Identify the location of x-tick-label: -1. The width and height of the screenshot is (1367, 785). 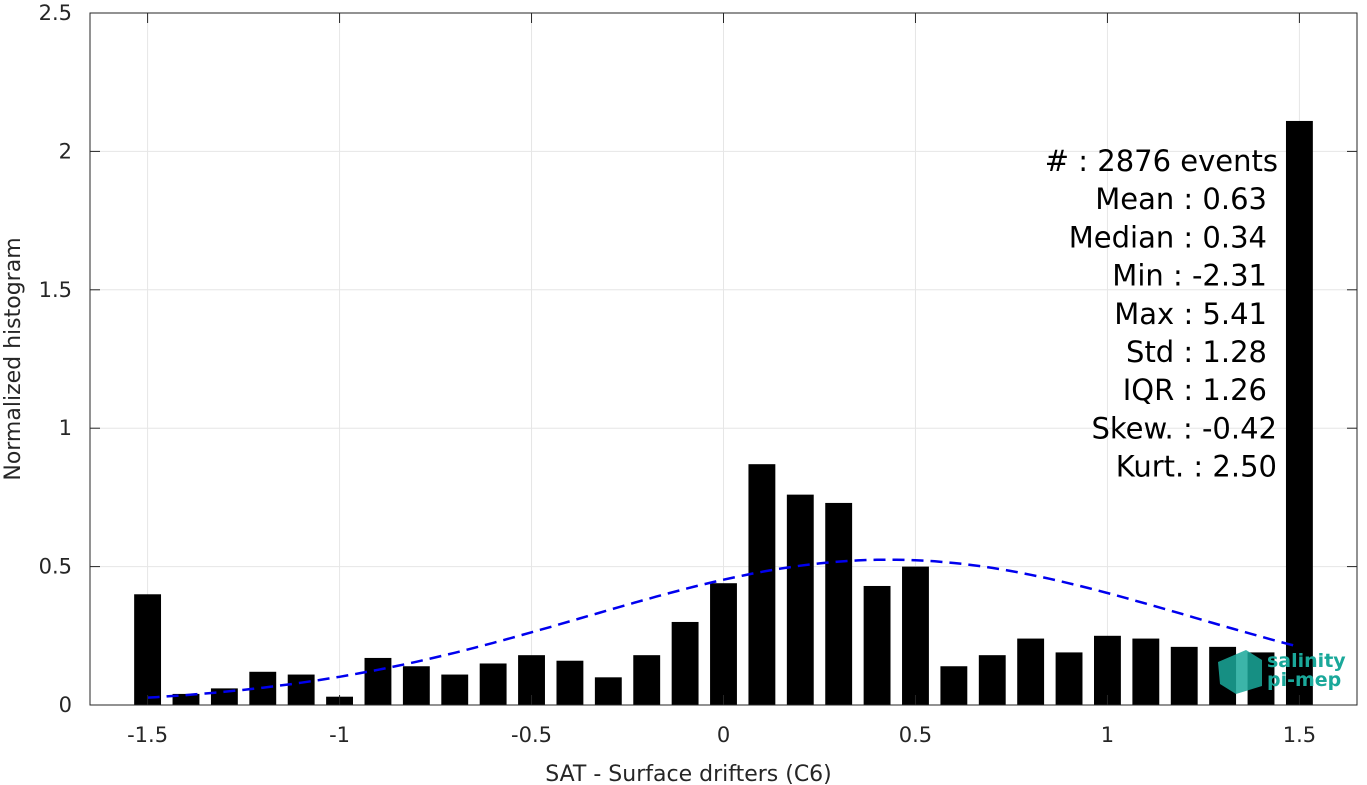
(339, 735).